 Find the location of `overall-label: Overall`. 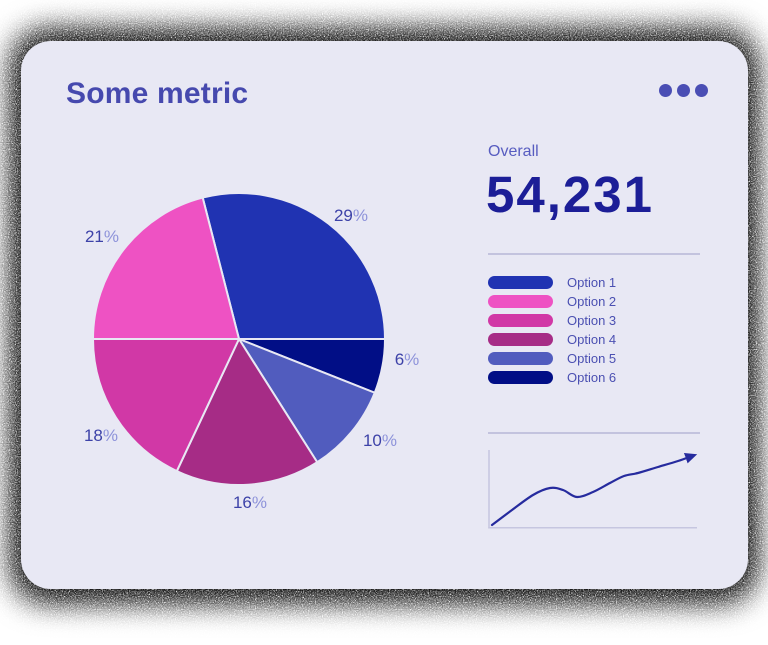

overall-label: Overall is located at coordinates (513, 151).